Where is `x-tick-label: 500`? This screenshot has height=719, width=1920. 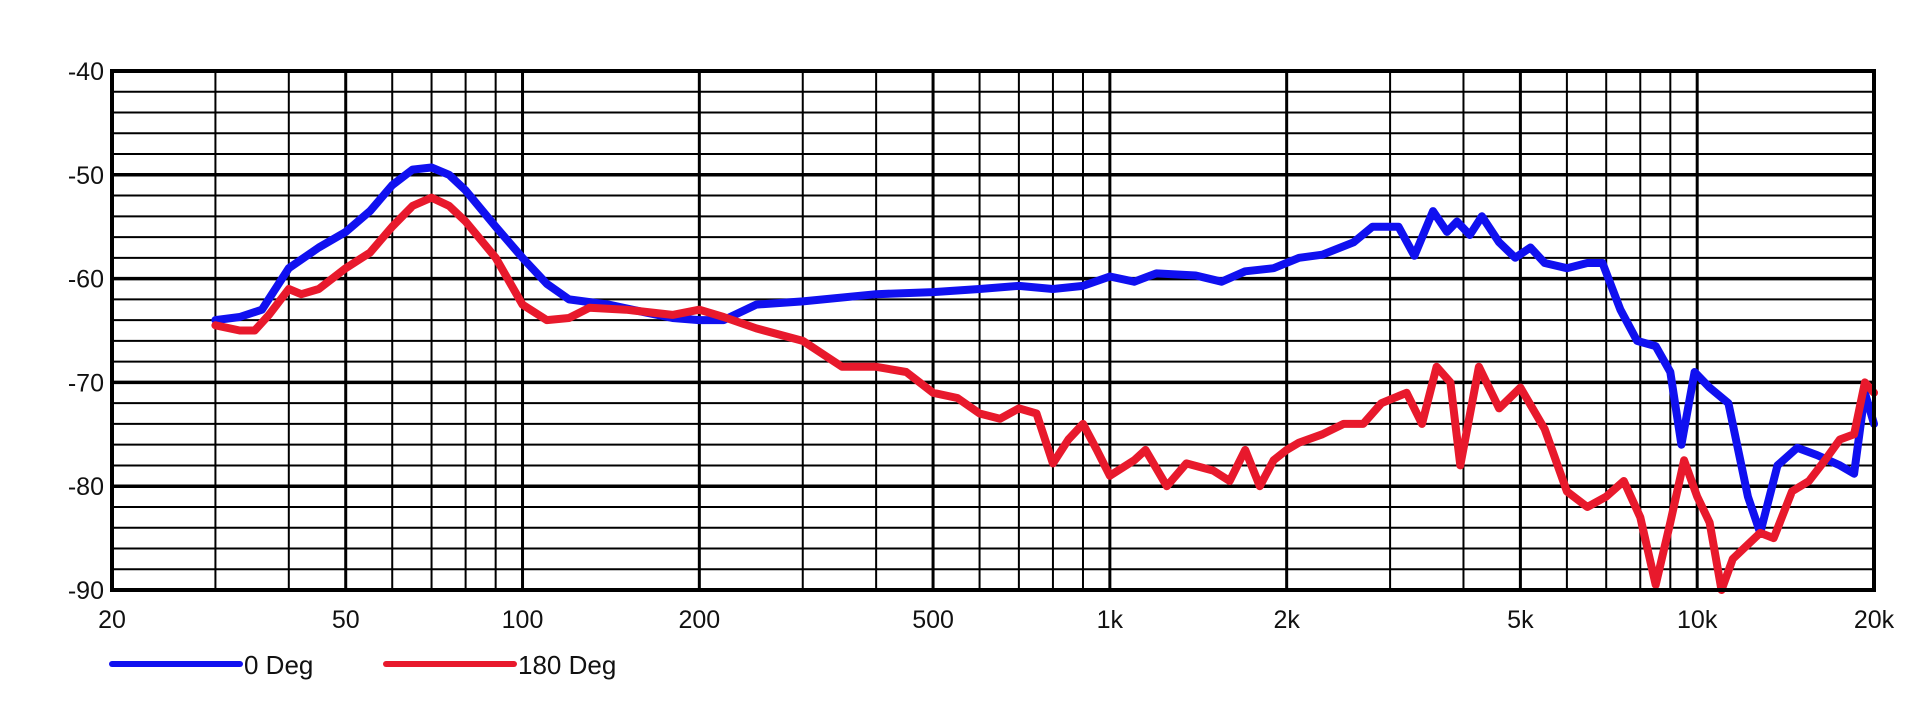
x-tick-label: 500 is located at coordinates (933, 620).